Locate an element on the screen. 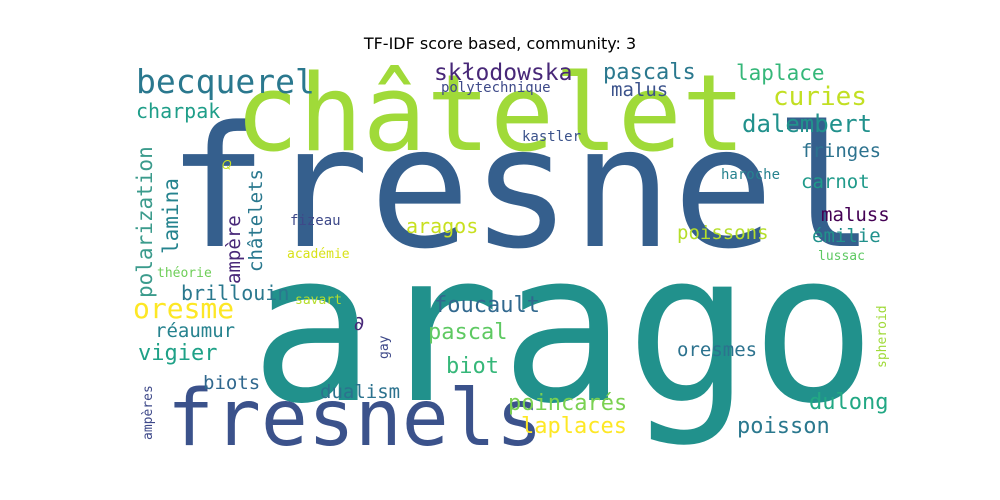 The width and height of the screenshot is (1000, 500). word-lussac: lussac is located at coordinates (841, 256).